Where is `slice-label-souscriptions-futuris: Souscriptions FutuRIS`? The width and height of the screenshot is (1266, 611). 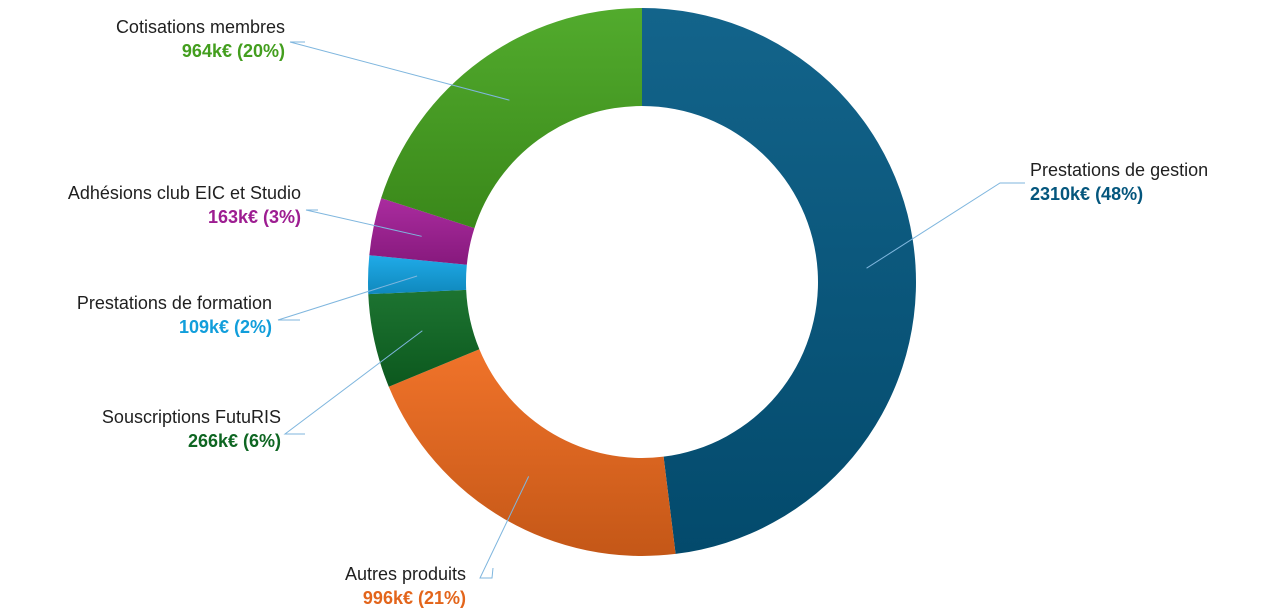
slice-label-souscriptions-futuris: Souscriptions FutuRIS is located at coordinates (191, 417).